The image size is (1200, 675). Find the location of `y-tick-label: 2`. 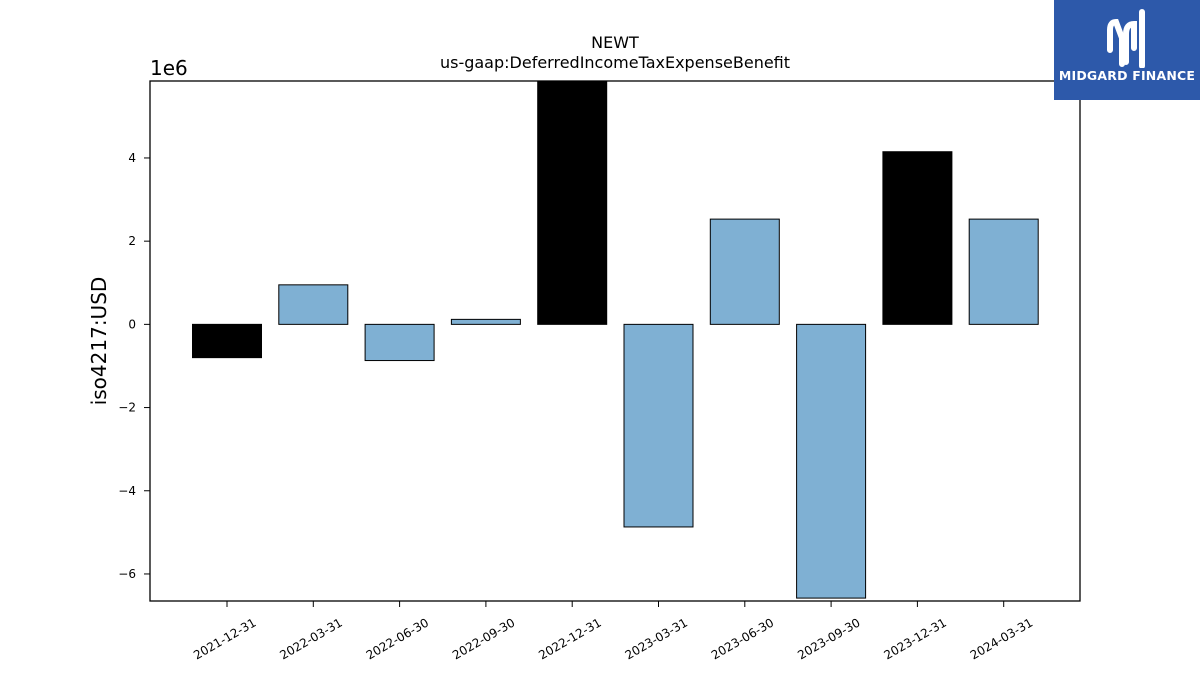

y-tick-label: 2 is located at coordinates (132, 241).